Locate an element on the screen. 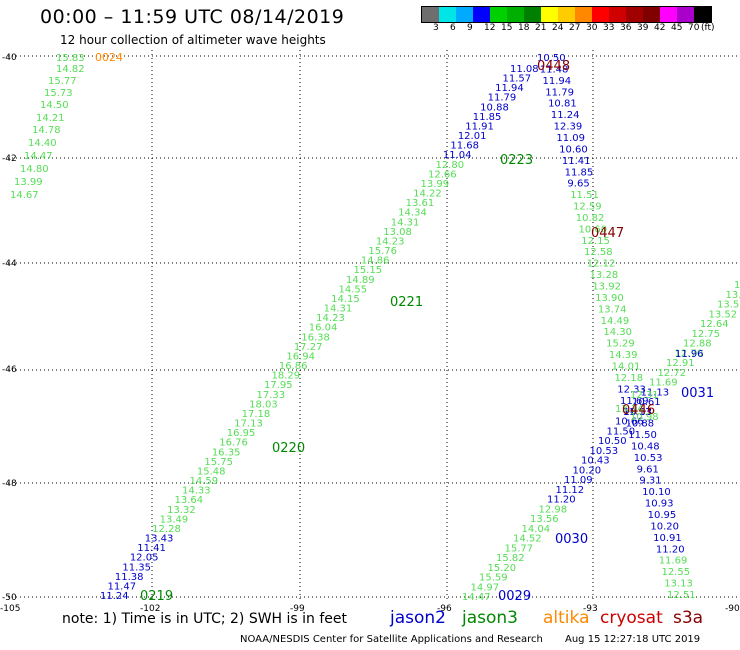 The width and height of the screenshot is (740, 650). swh-value: 13 is located at coordinates (737, 285).